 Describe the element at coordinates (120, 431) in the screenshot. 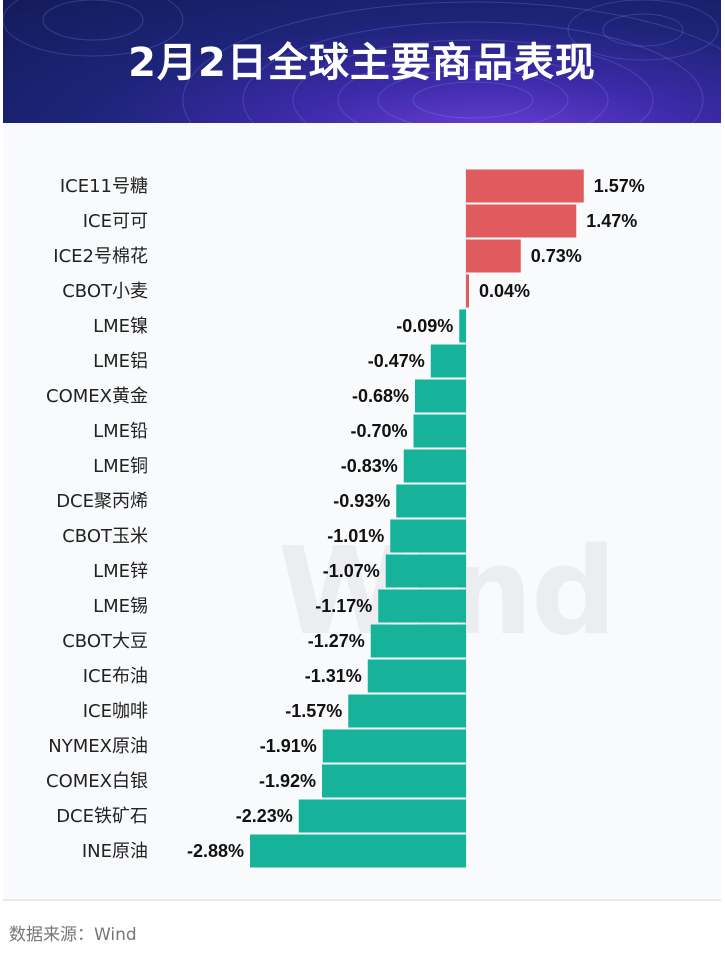

I see `category-label: LME铅` at that location.